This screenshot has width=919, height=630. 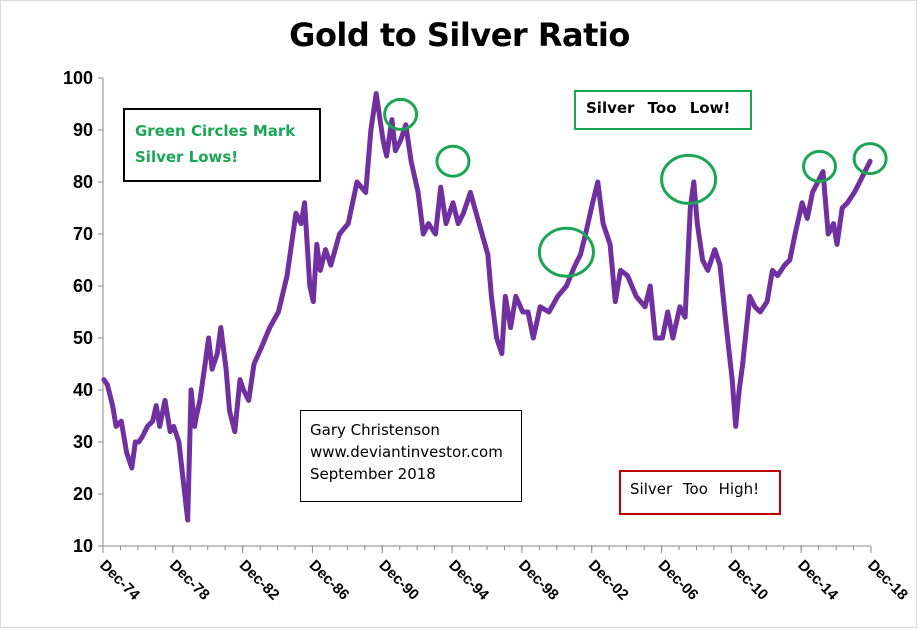 I want to click on green-circles-note: Green Circles Mark Silver Lows!, so click(x=222, y=145).